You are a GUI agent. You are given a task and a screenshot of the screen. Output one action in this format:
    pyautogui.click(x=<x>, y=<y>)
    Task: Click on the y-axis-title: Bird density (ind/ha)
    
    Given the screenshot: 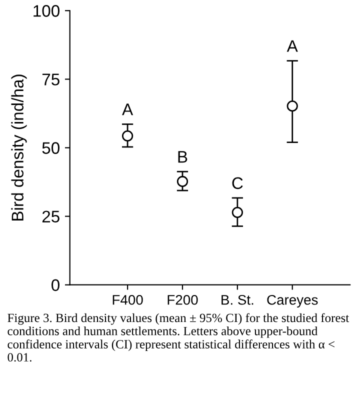 What is the action you would take?
    pyautogui.click(x=19, y=147)
    